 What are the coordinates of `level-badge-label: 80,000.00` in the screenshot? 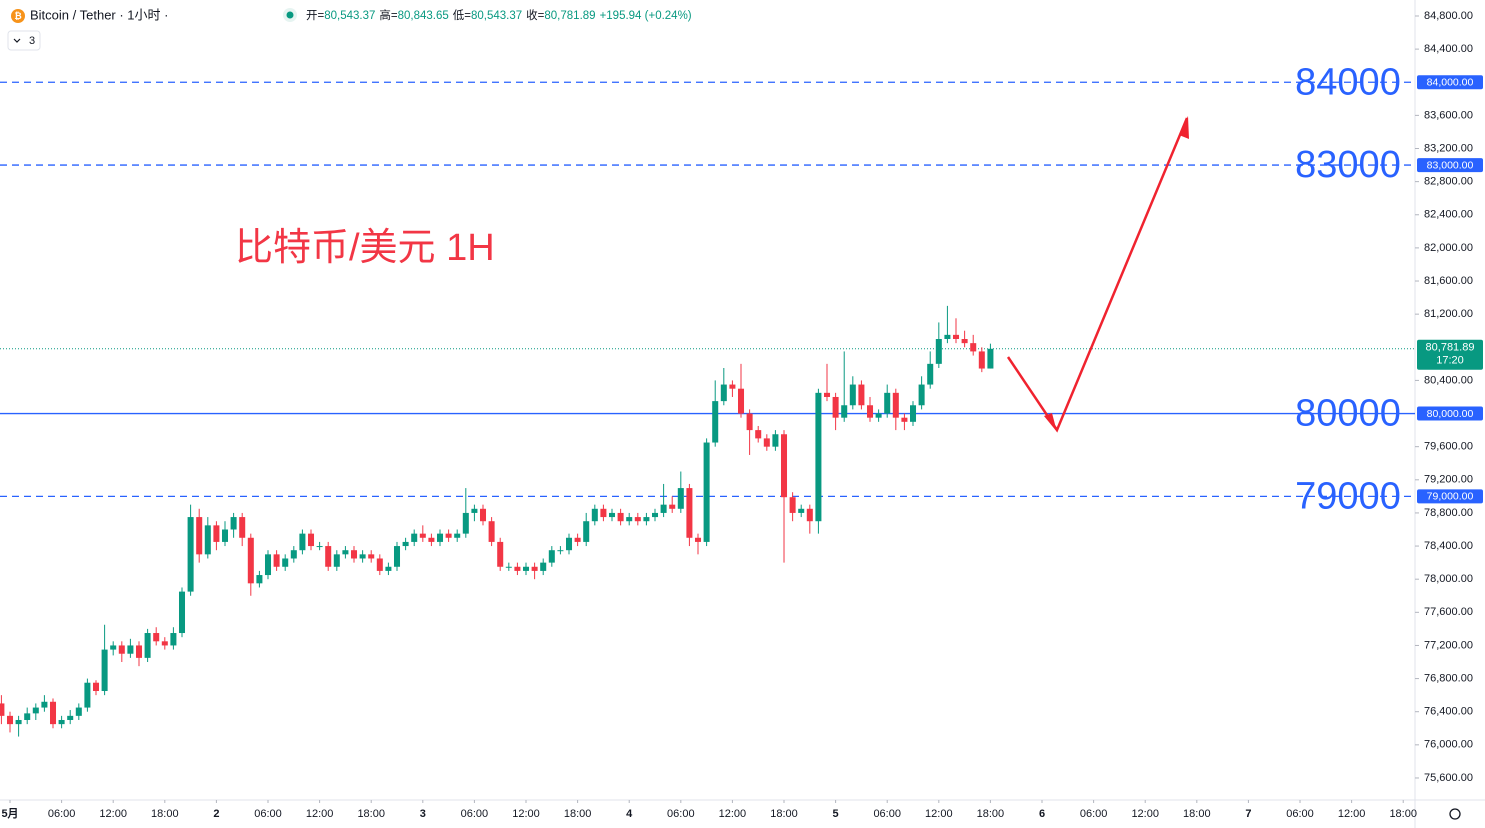 It's located at (1450, 414).